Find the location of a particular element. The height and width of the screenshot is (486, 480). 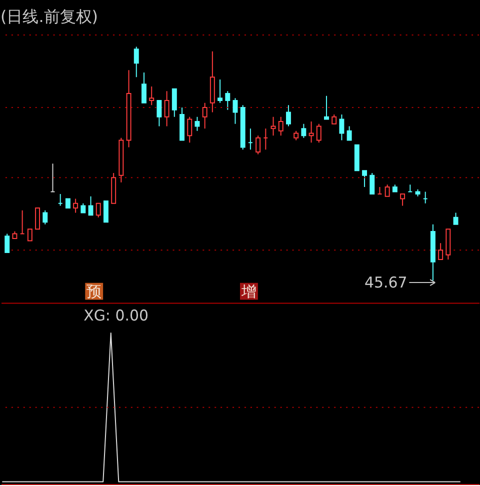

text: 增 is located at coordinates (248, 291).